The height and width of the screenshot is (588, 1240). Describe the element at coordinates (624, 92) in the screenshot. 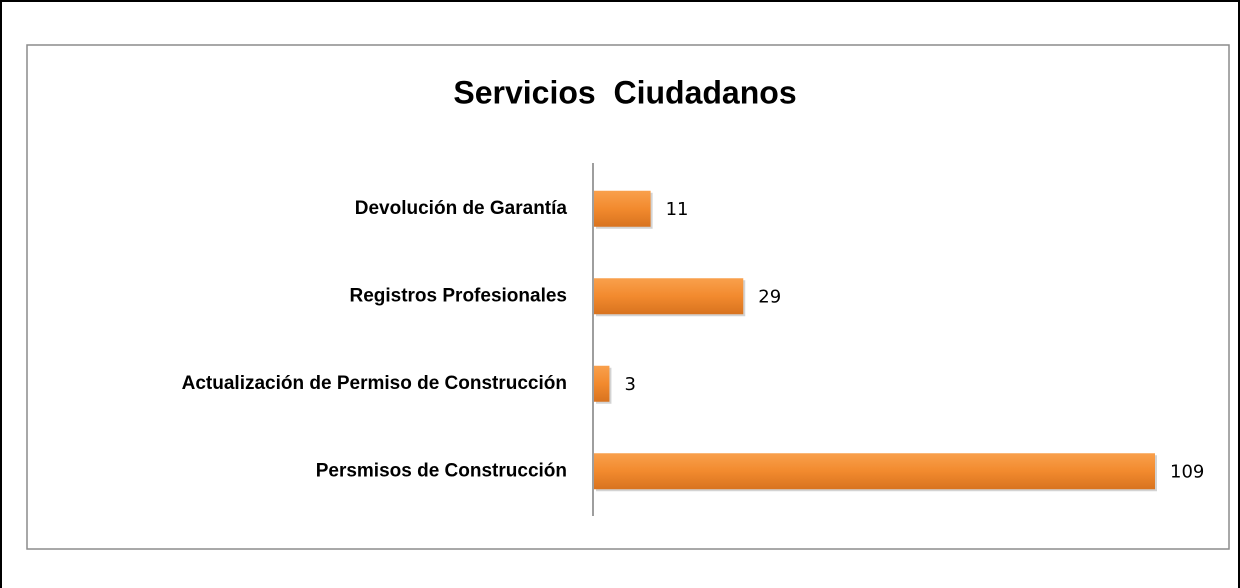

I see `chart-title: Servicios Ciudadanos` at that location.